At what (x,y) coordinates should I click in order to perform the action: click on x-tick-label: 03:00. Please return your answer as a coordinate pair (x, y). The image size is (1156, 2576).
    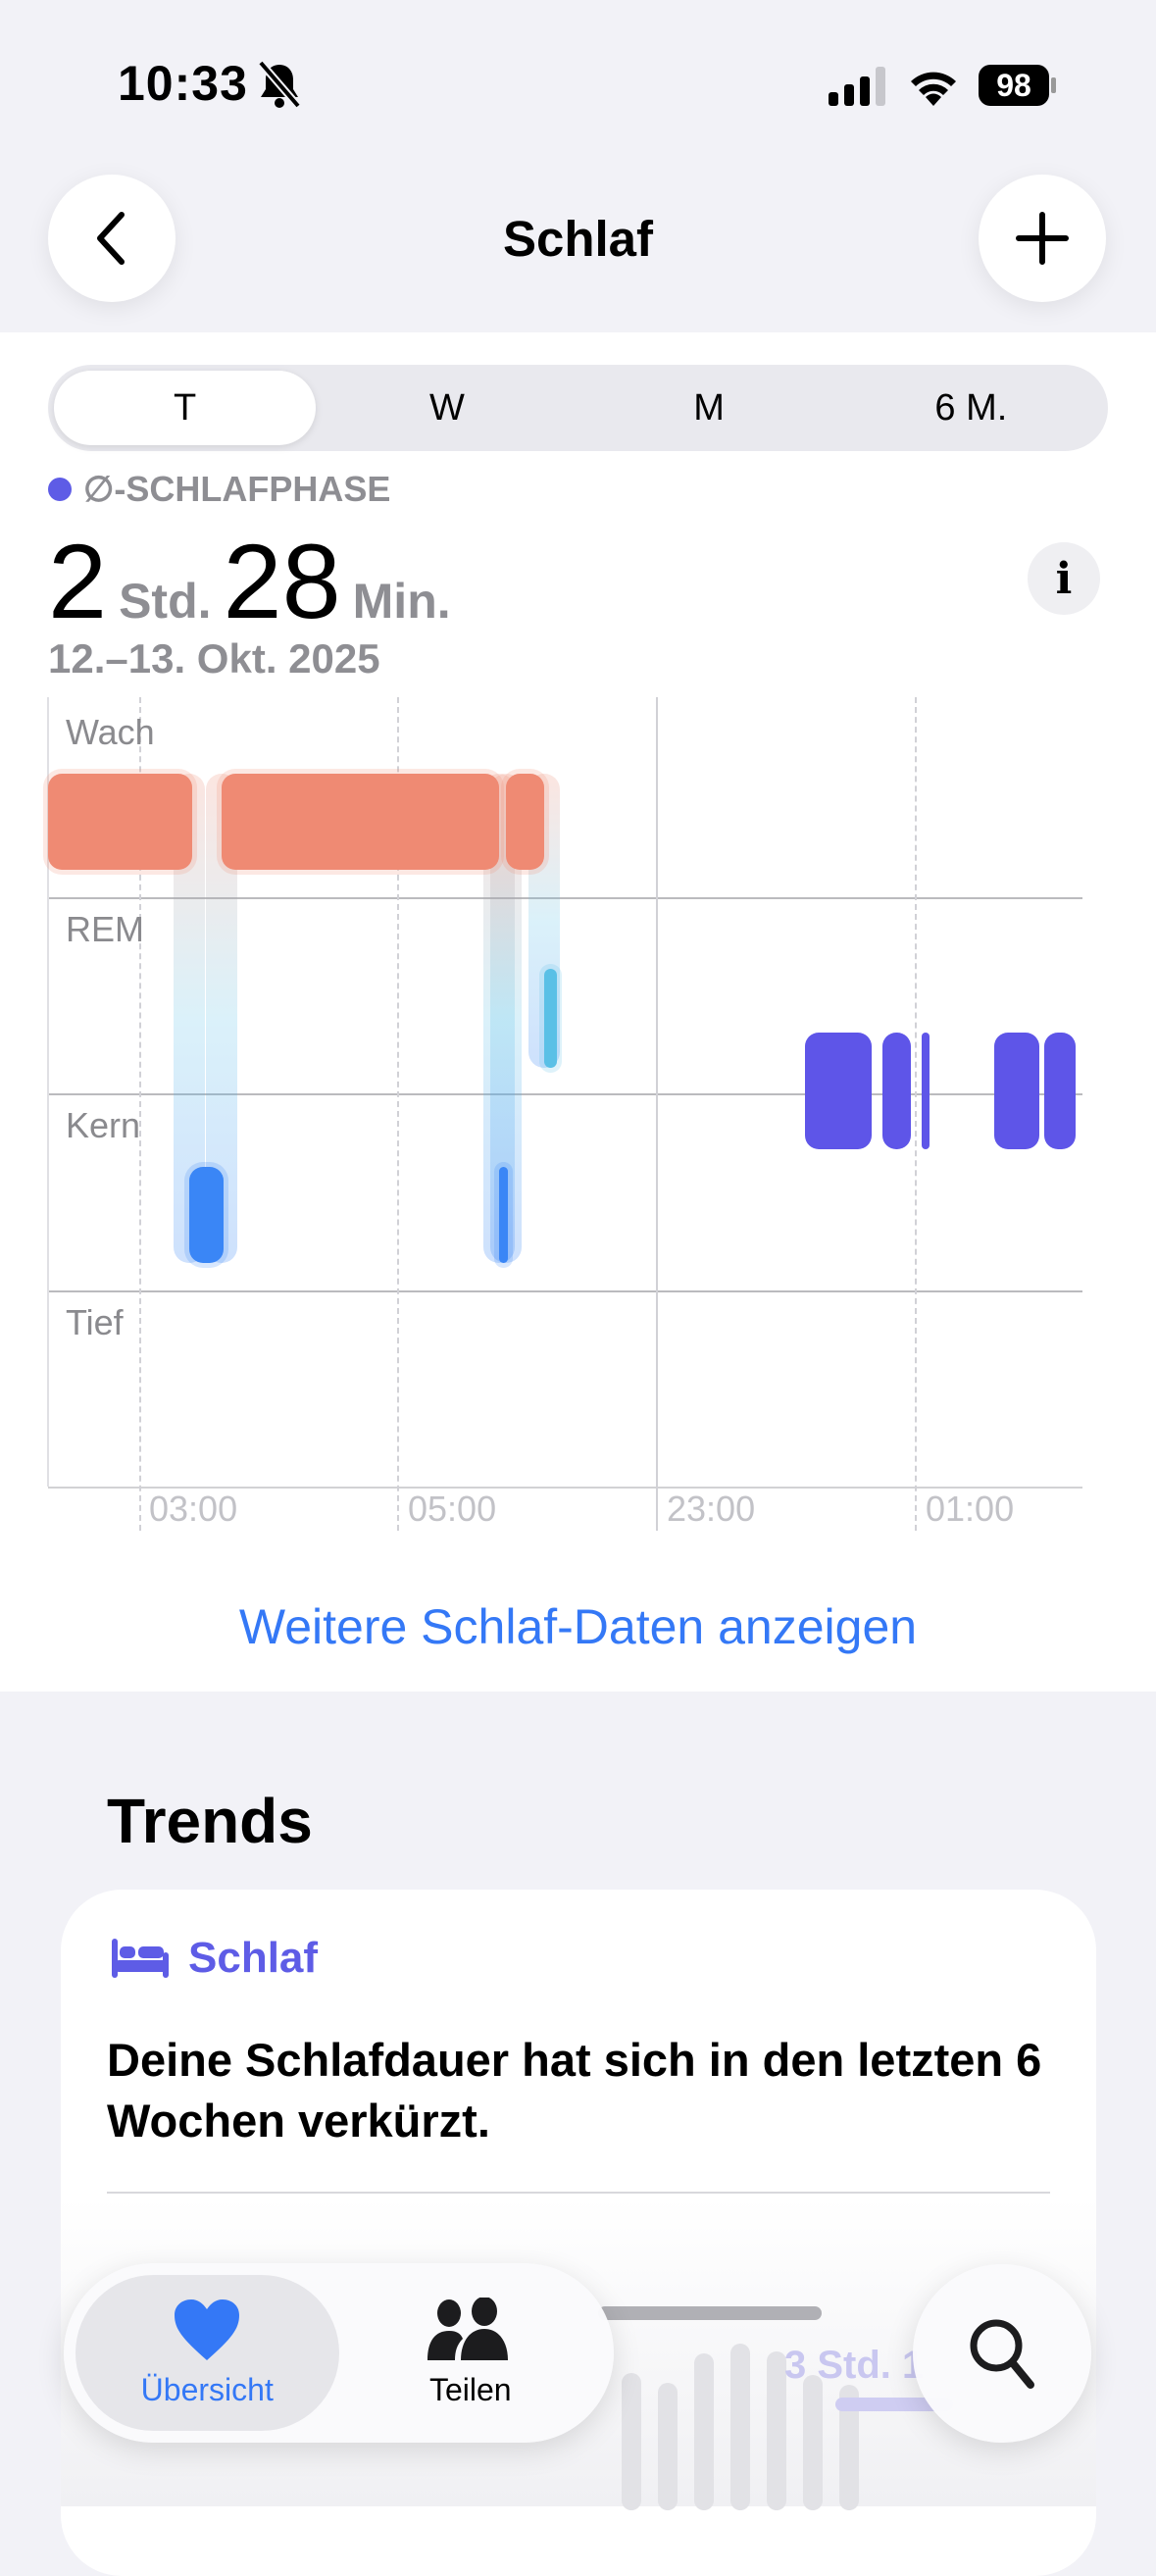
    Looking at the image, I should click on (193, 1509).